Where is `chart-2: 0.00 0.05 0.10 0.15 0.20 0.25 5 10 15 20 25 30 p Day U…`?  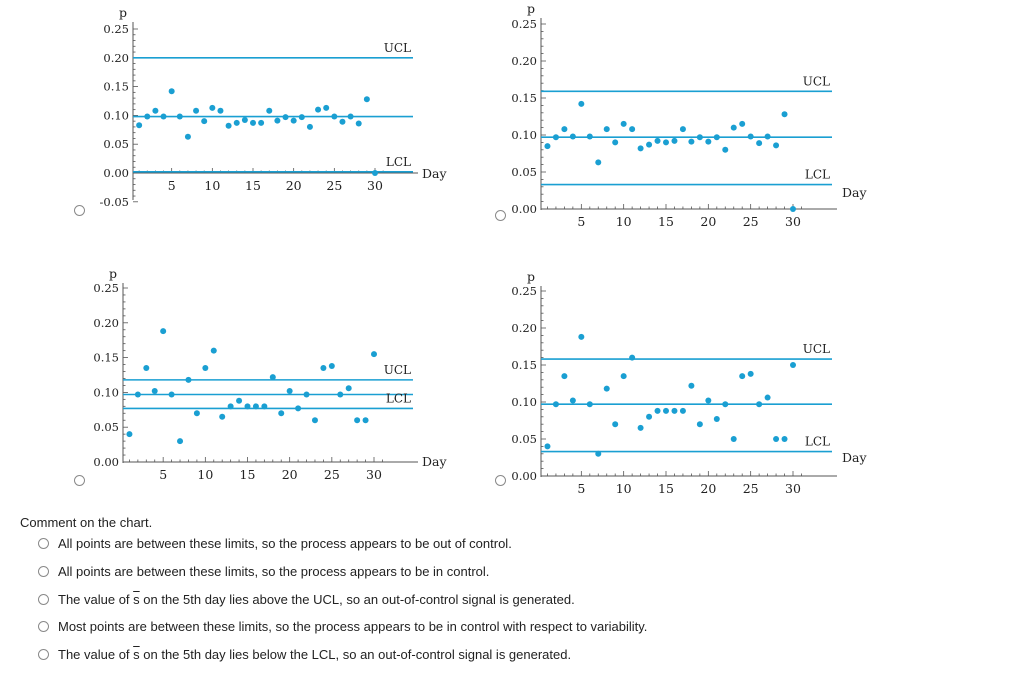 chart-2: 0.00 0.05 0.10 0.15 0.20 0.25 5 10 15 20 25 30 p Day U… is located at coordinates (689, 115).